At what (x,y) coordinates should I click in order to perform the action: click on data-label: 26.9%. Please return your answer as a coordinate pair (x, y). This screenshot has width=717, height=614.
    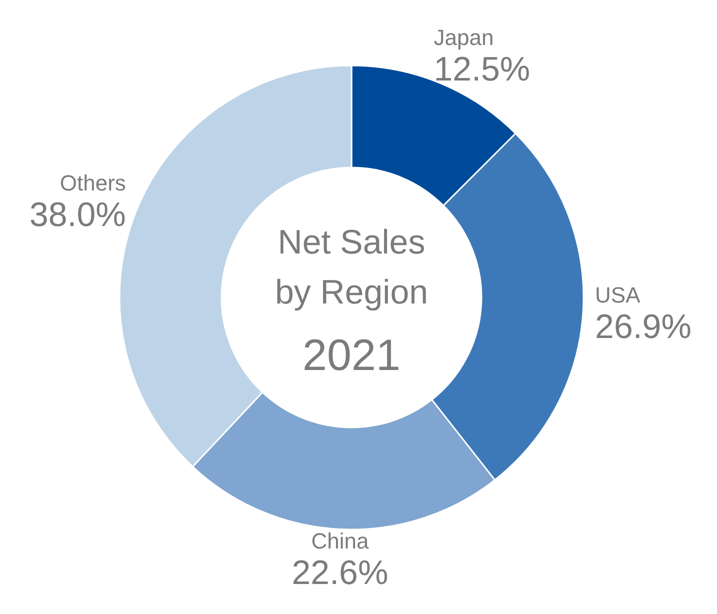
    Looking at the image, I should click on (643, 327).